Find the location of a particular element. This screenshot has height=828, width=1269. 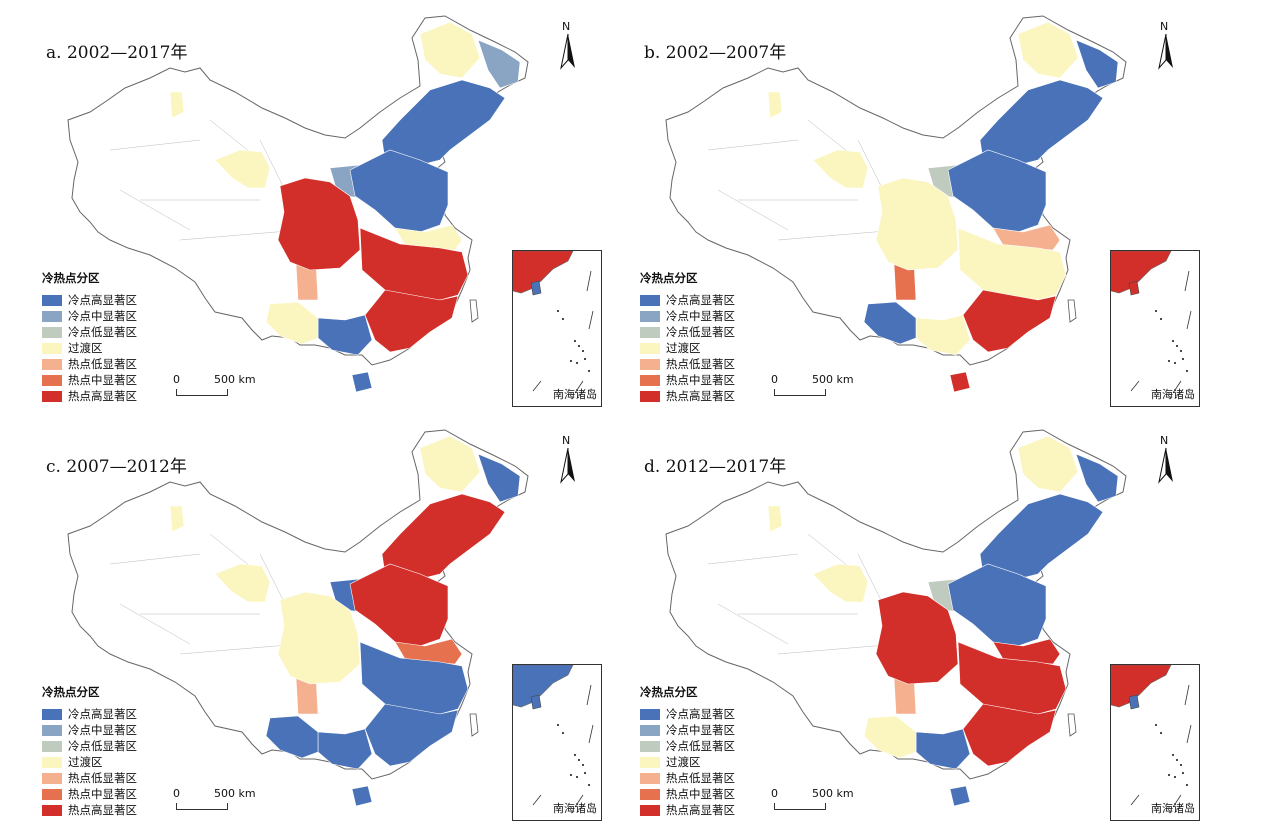

legend-item: 热点高显著区 is located at coordinates (687, 810).